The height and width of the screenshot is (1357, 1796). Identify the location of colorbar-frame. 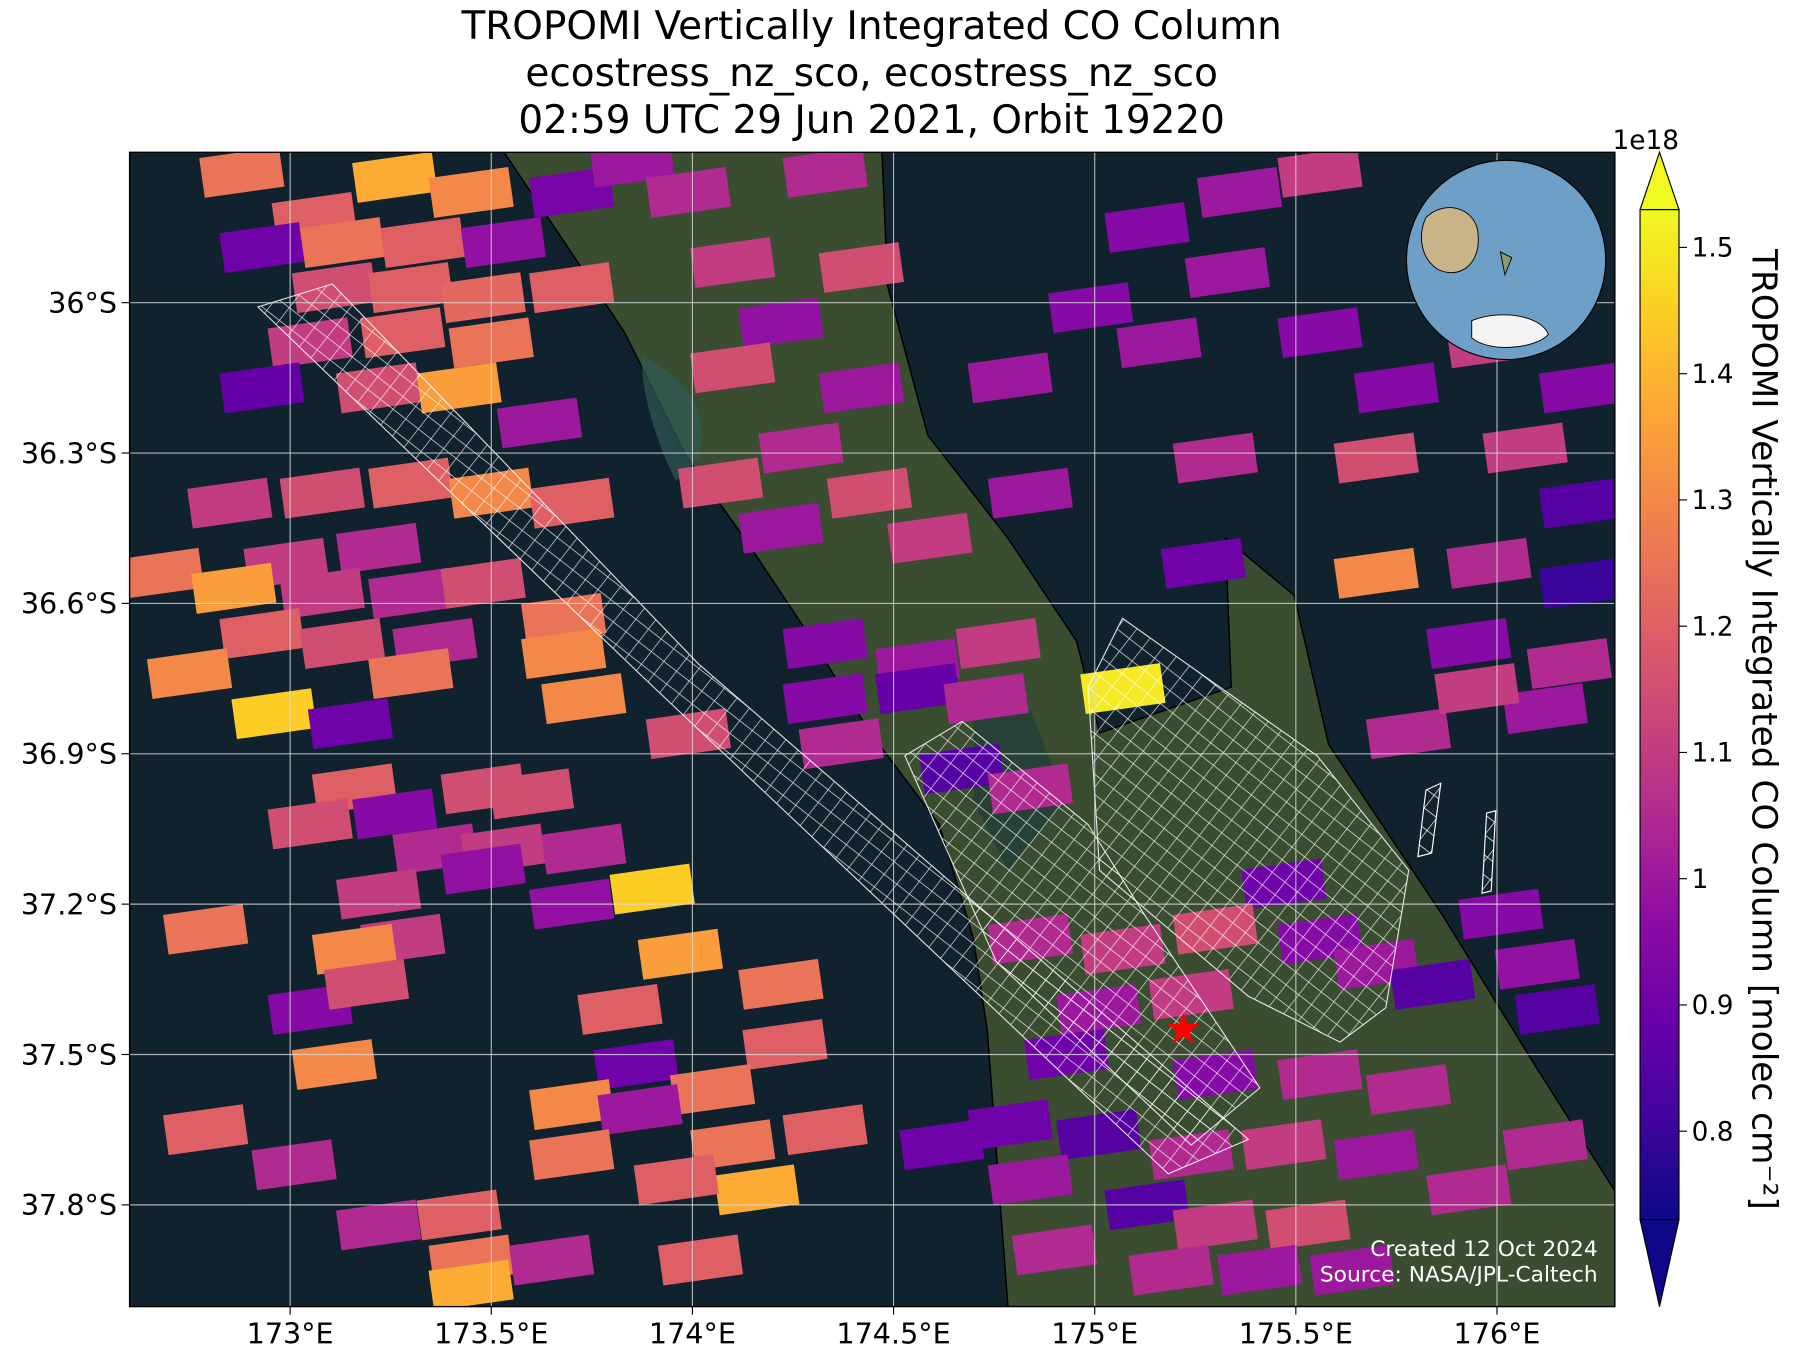
(1659, 714).